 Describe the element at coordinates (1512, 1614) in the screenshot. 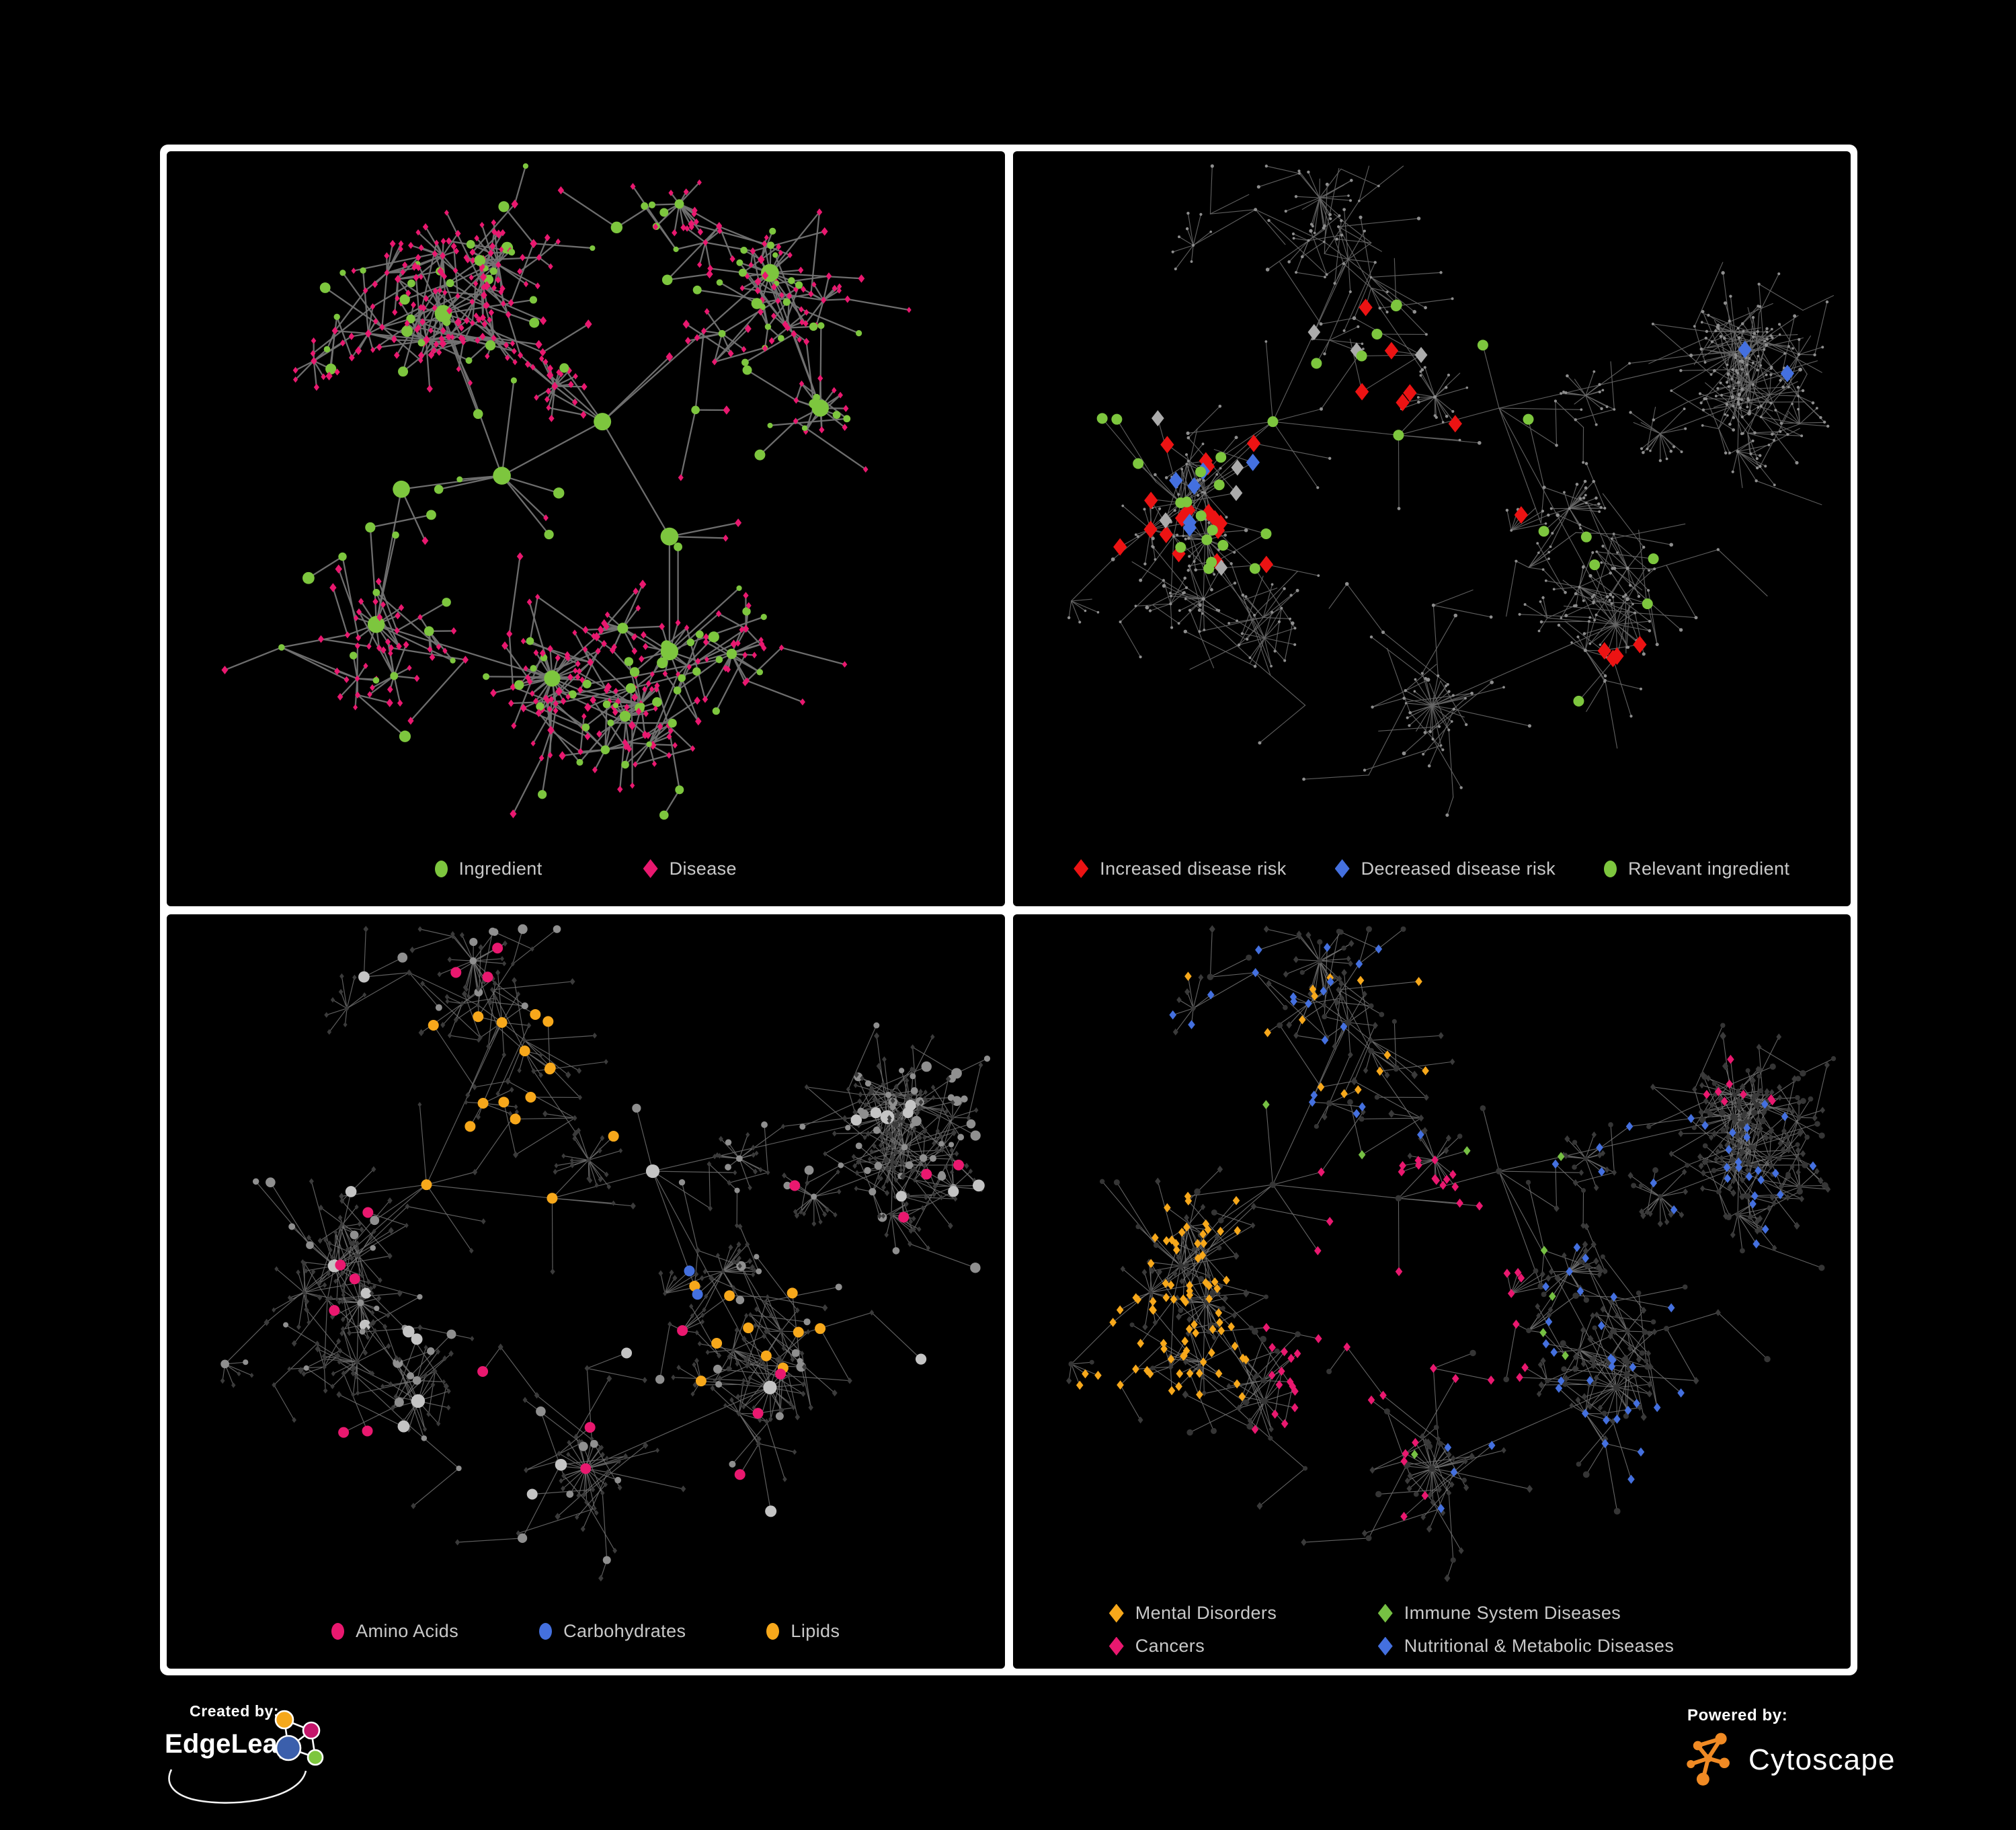

I see `legend-label: Immune System Diseases` at that location.